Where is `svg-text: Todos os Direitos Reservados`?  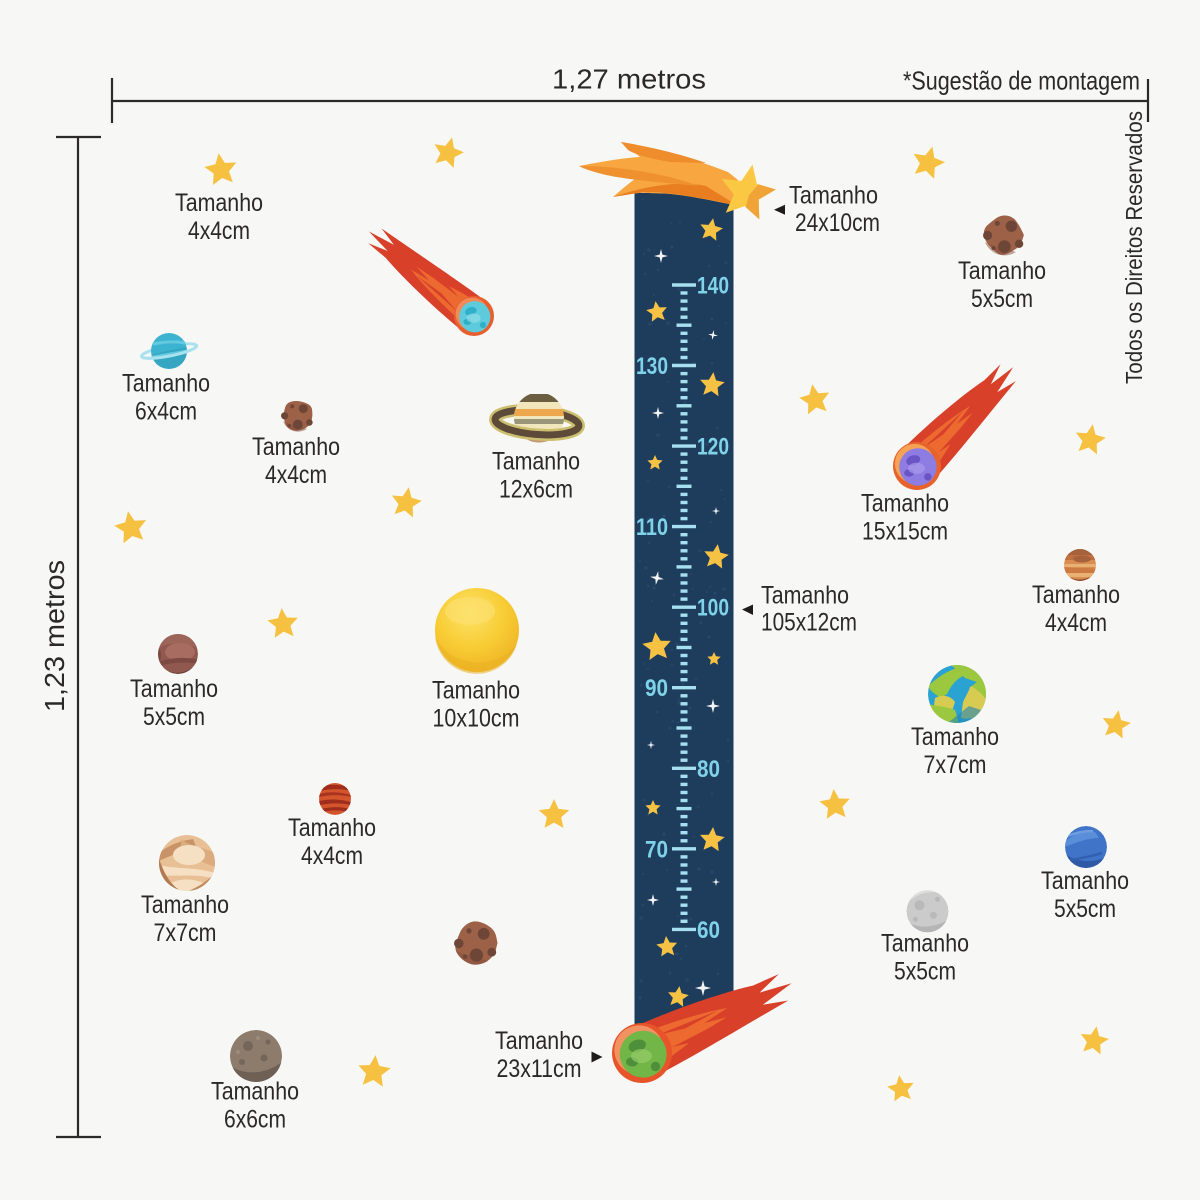
svg-text: Todos os Direitos Reservados is located at coordinates (1134, 247).